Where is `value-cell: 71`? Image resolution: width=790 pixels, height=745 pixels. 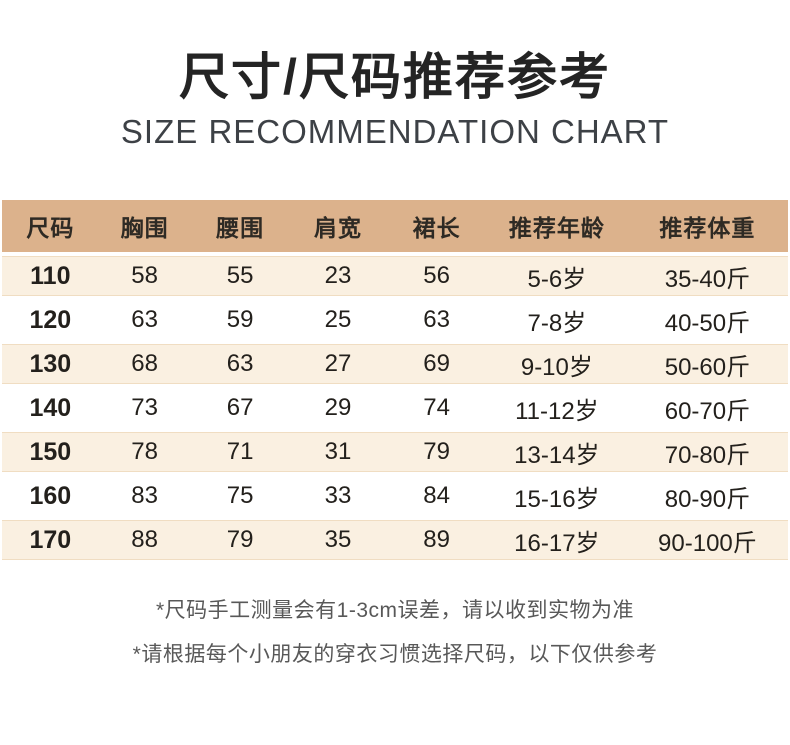
value-cell: 71 is located at coordinates (240, 452).